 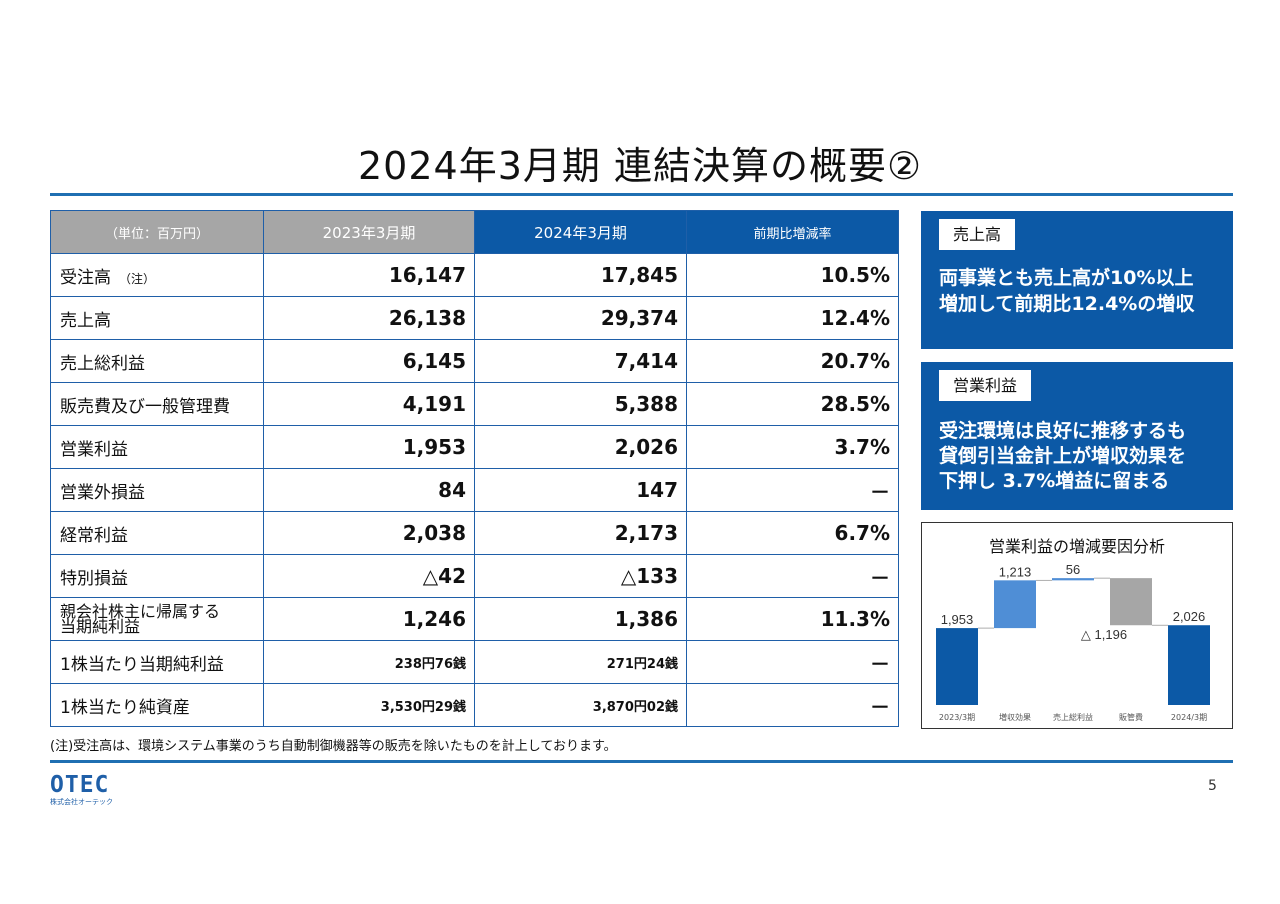 I want to click on table-row: 売上総利益 6,145 7,414 20.7%, so click(x=474, y=361).